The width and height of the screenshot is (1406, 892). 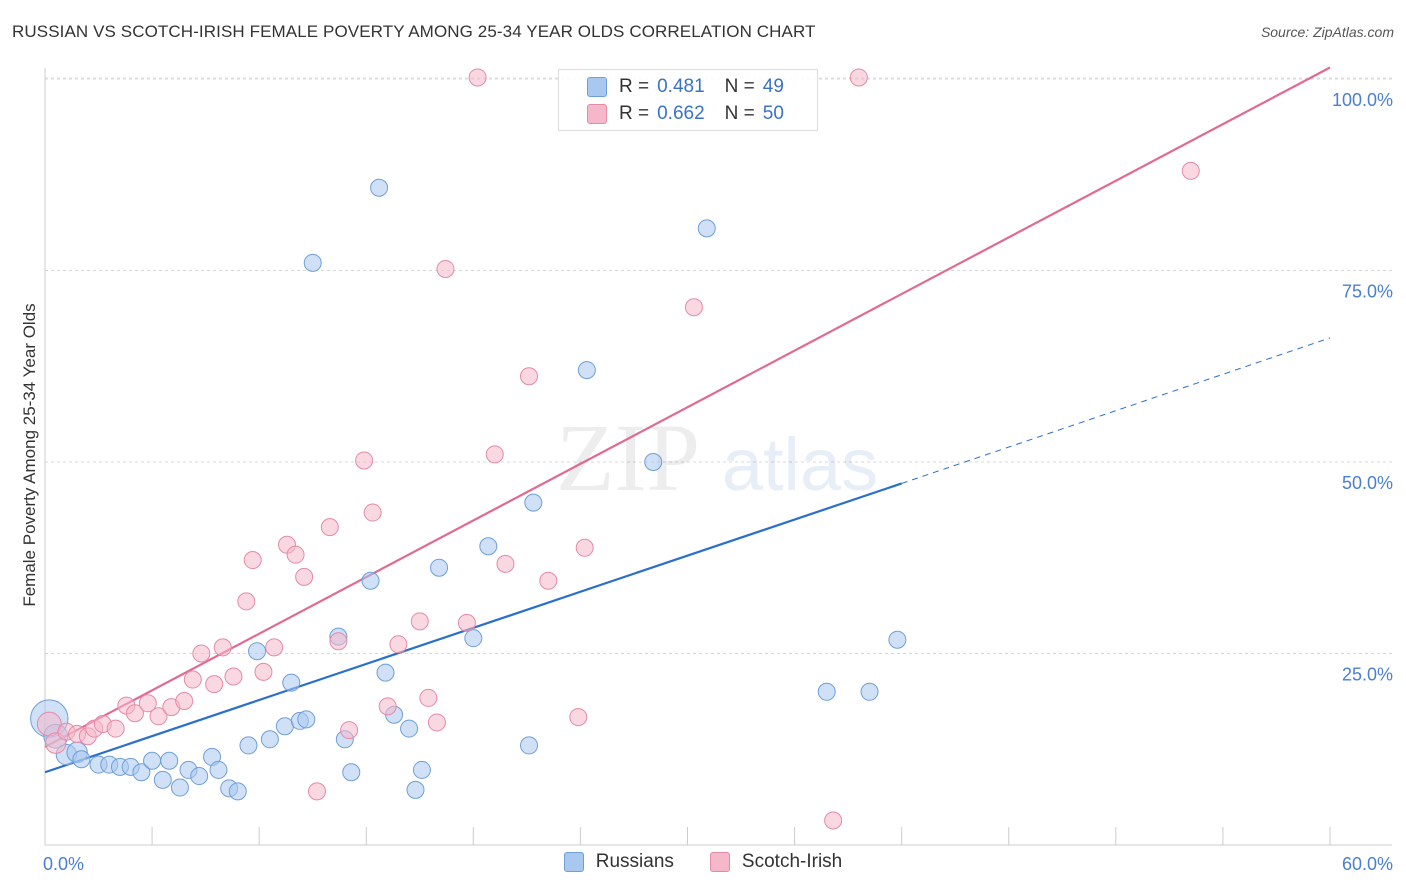 I want to click on legend-swatch-scotch-irish, so click(x=597, y=114).